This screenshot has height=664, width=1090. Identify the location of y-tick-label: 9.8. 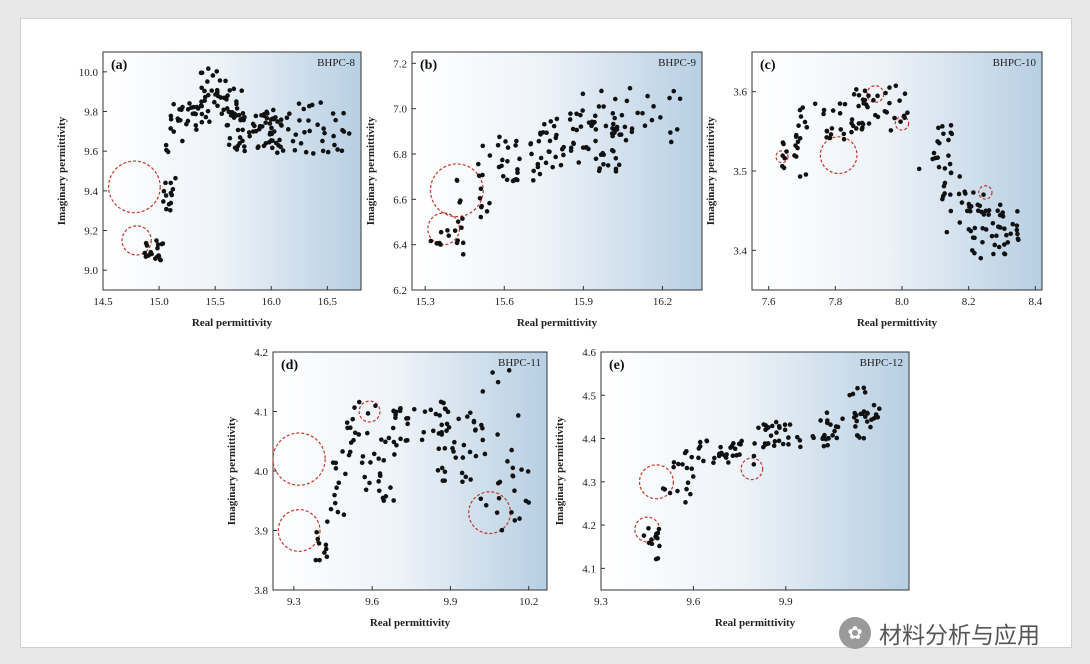
(91, 113).